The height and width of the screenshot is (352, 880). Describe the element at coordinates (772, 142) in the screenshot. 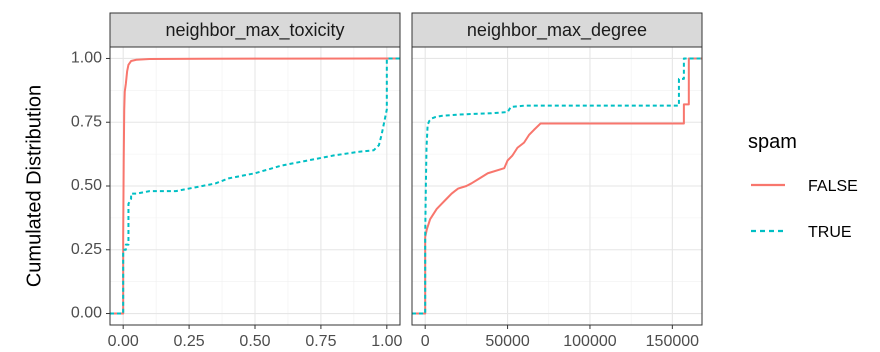

I see `legend-title: spam` at that location.